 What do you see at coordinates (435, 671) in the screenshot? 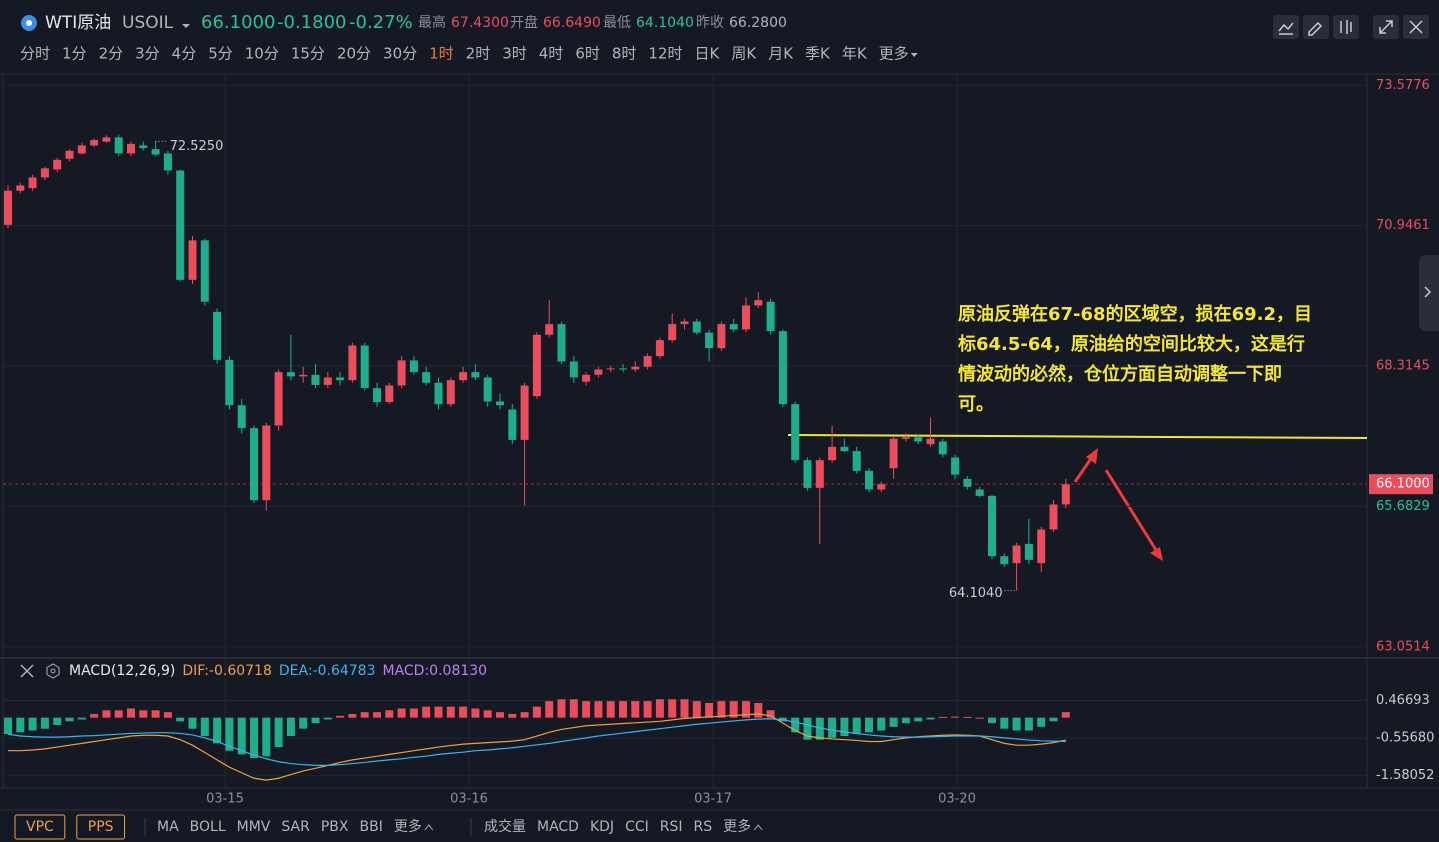
I see `macd-legend: MACD:0.08130` at bounding box center [435, 671].